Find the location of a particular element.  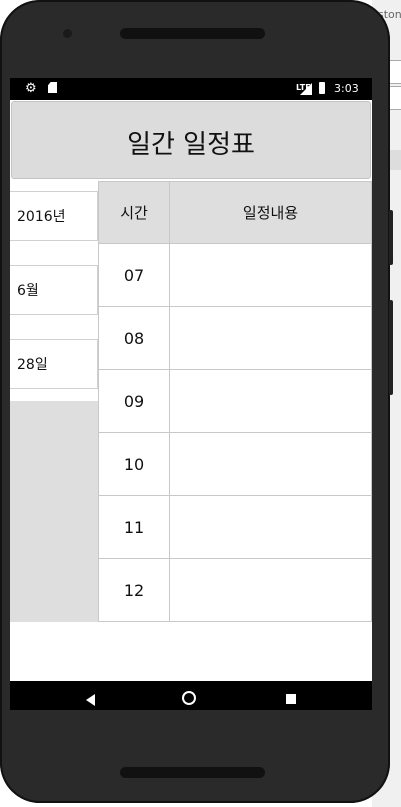

status-bar: ⚙ LTE 3:03 is located at coordinates (191, 89).